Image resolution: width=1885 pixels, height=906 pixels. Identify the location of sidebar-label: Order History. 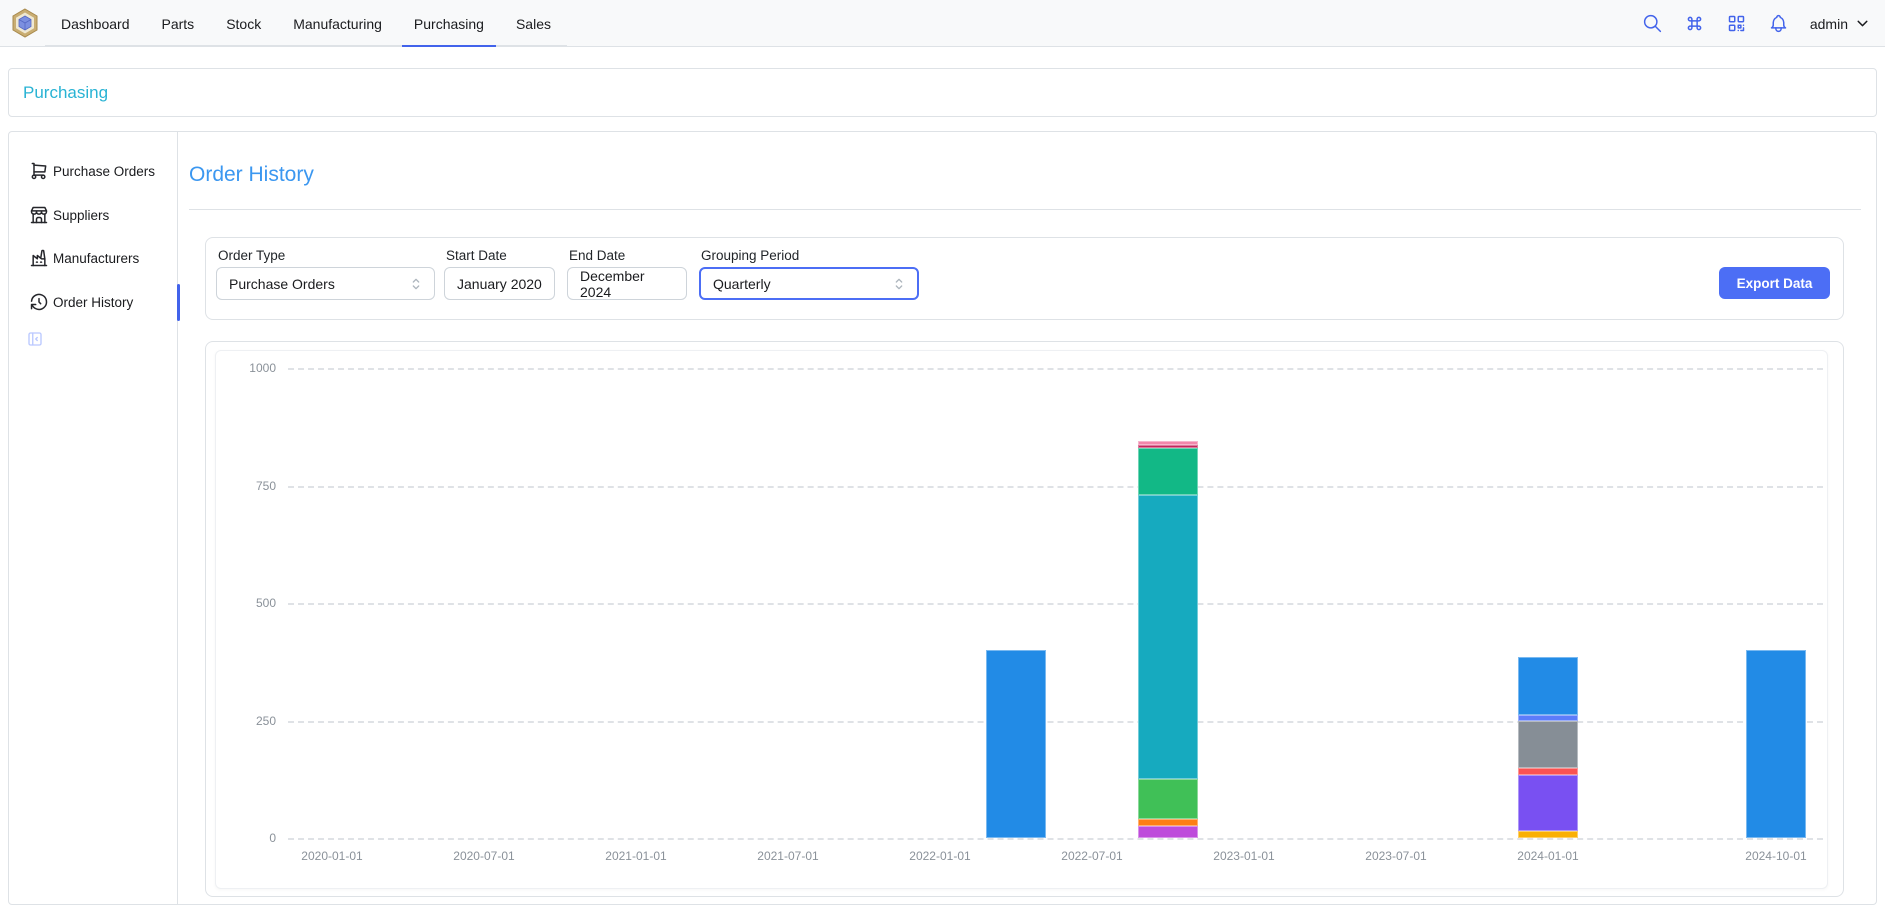
(93, 302).